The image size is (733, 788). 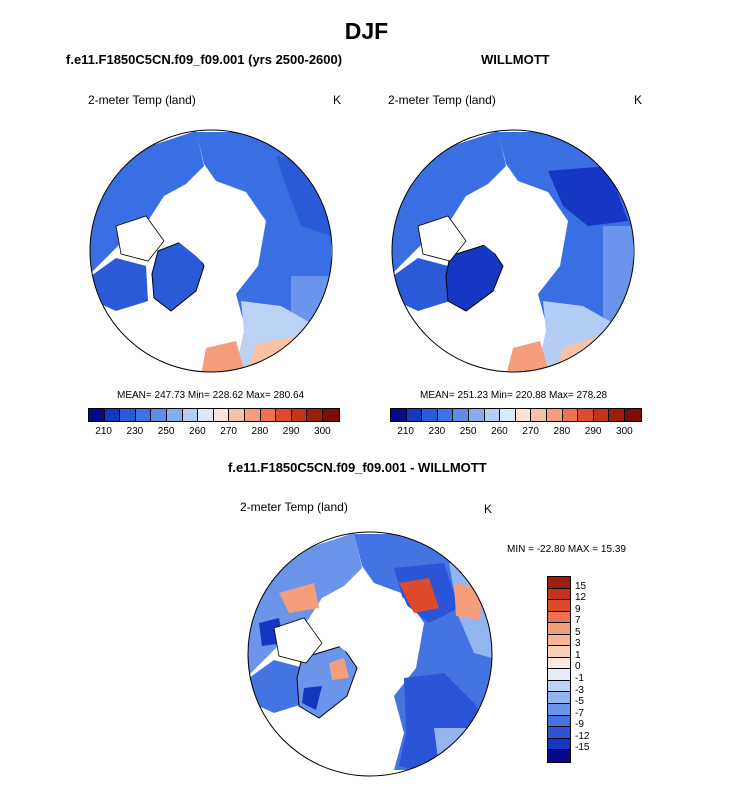 I want to click on right-colorbar, so click(x=516, y=415).